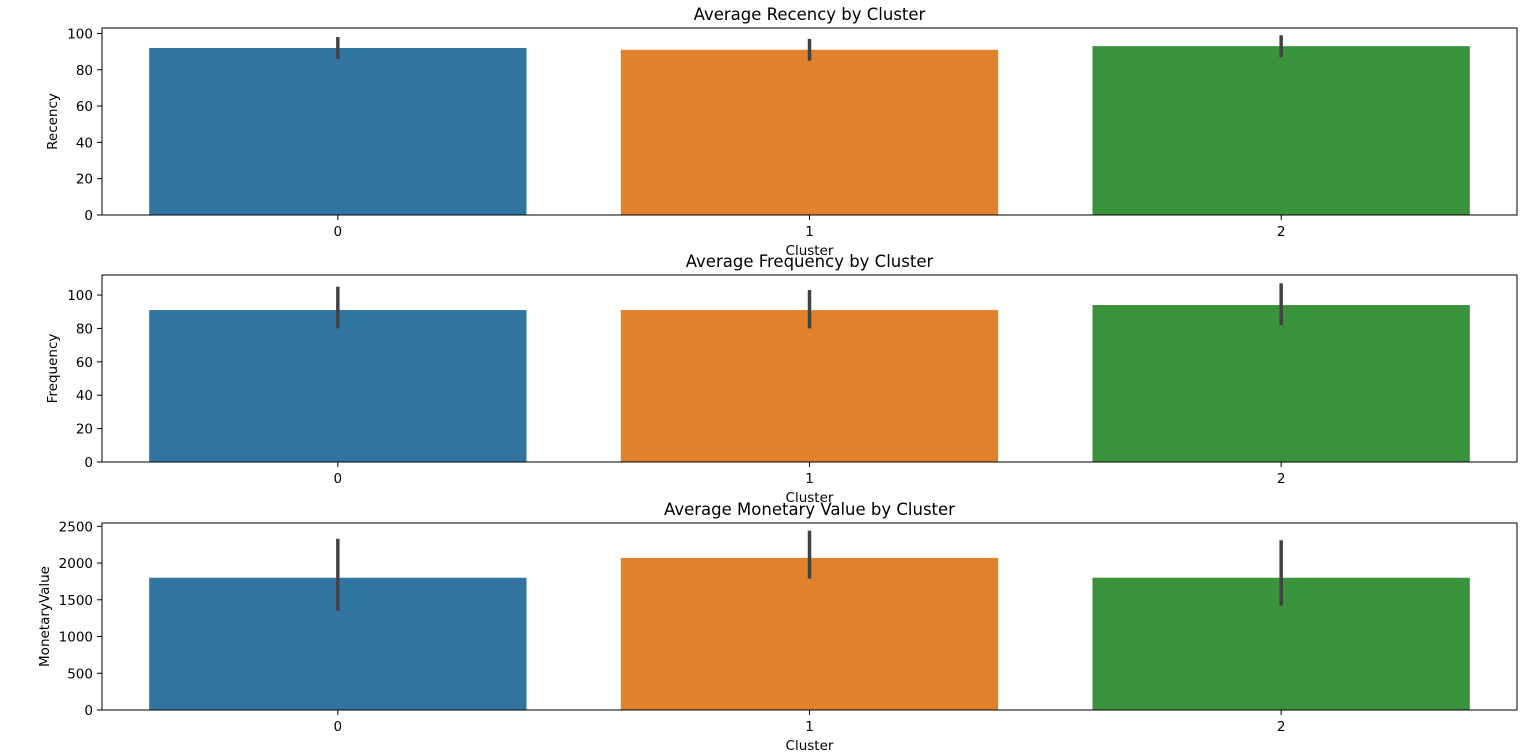  Describe the element at coordinates (80, 674) in the screenshot. I see `y-tick-label: 500` at that location.